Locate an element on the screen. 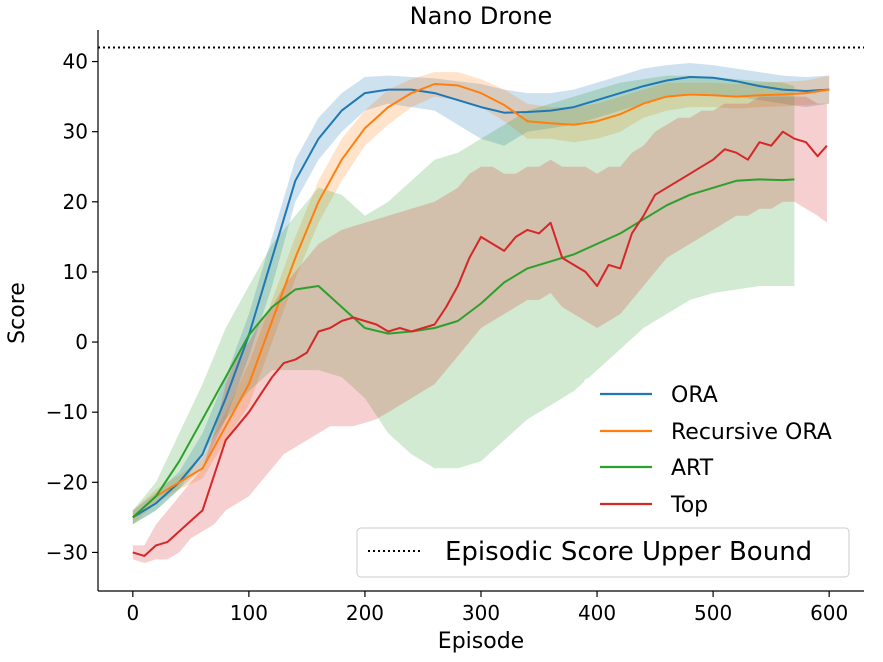 This screenshot has height=662, width=883. y-tick-label: 40 is located at coordinates (75, 62).